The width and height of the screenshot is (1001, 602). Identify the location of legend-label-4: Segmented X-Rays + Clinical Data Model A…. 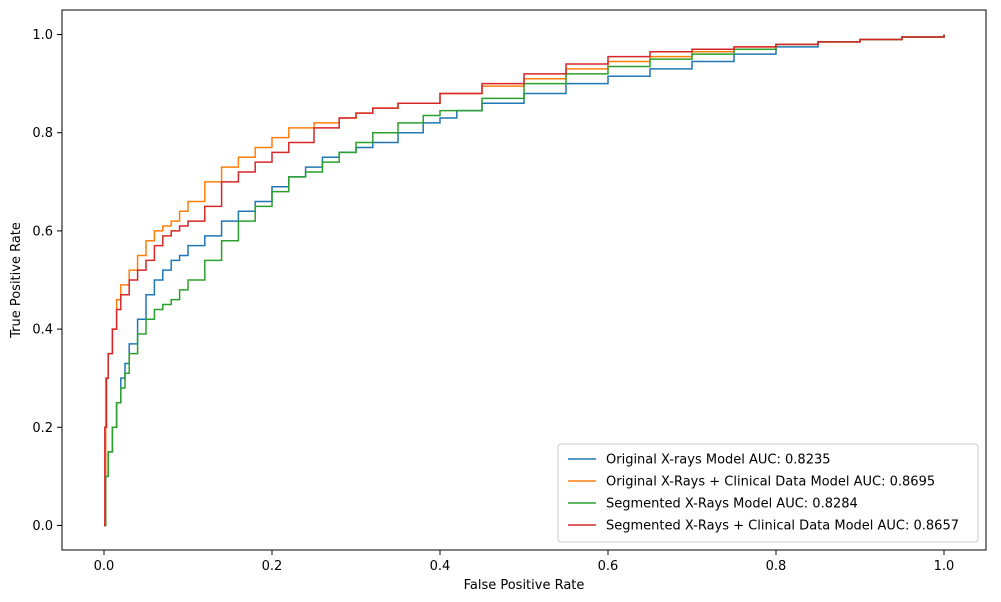
(782, 526).